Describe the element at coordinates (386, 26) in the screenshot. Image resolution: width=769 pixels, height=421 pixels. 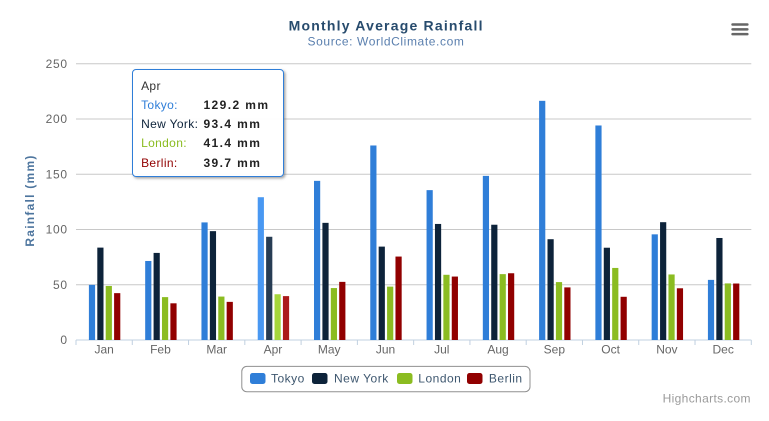
I see `svg-text: Monthly Average Rainfall` at that location.